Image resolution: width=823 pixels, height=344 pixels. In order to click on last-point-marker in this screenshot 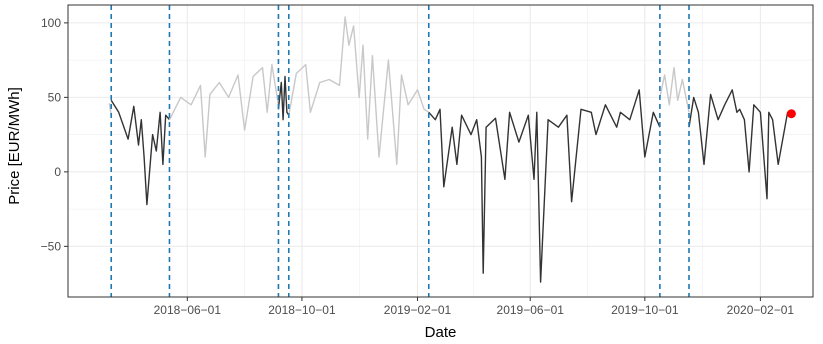, I will do `click(791, 114)`.